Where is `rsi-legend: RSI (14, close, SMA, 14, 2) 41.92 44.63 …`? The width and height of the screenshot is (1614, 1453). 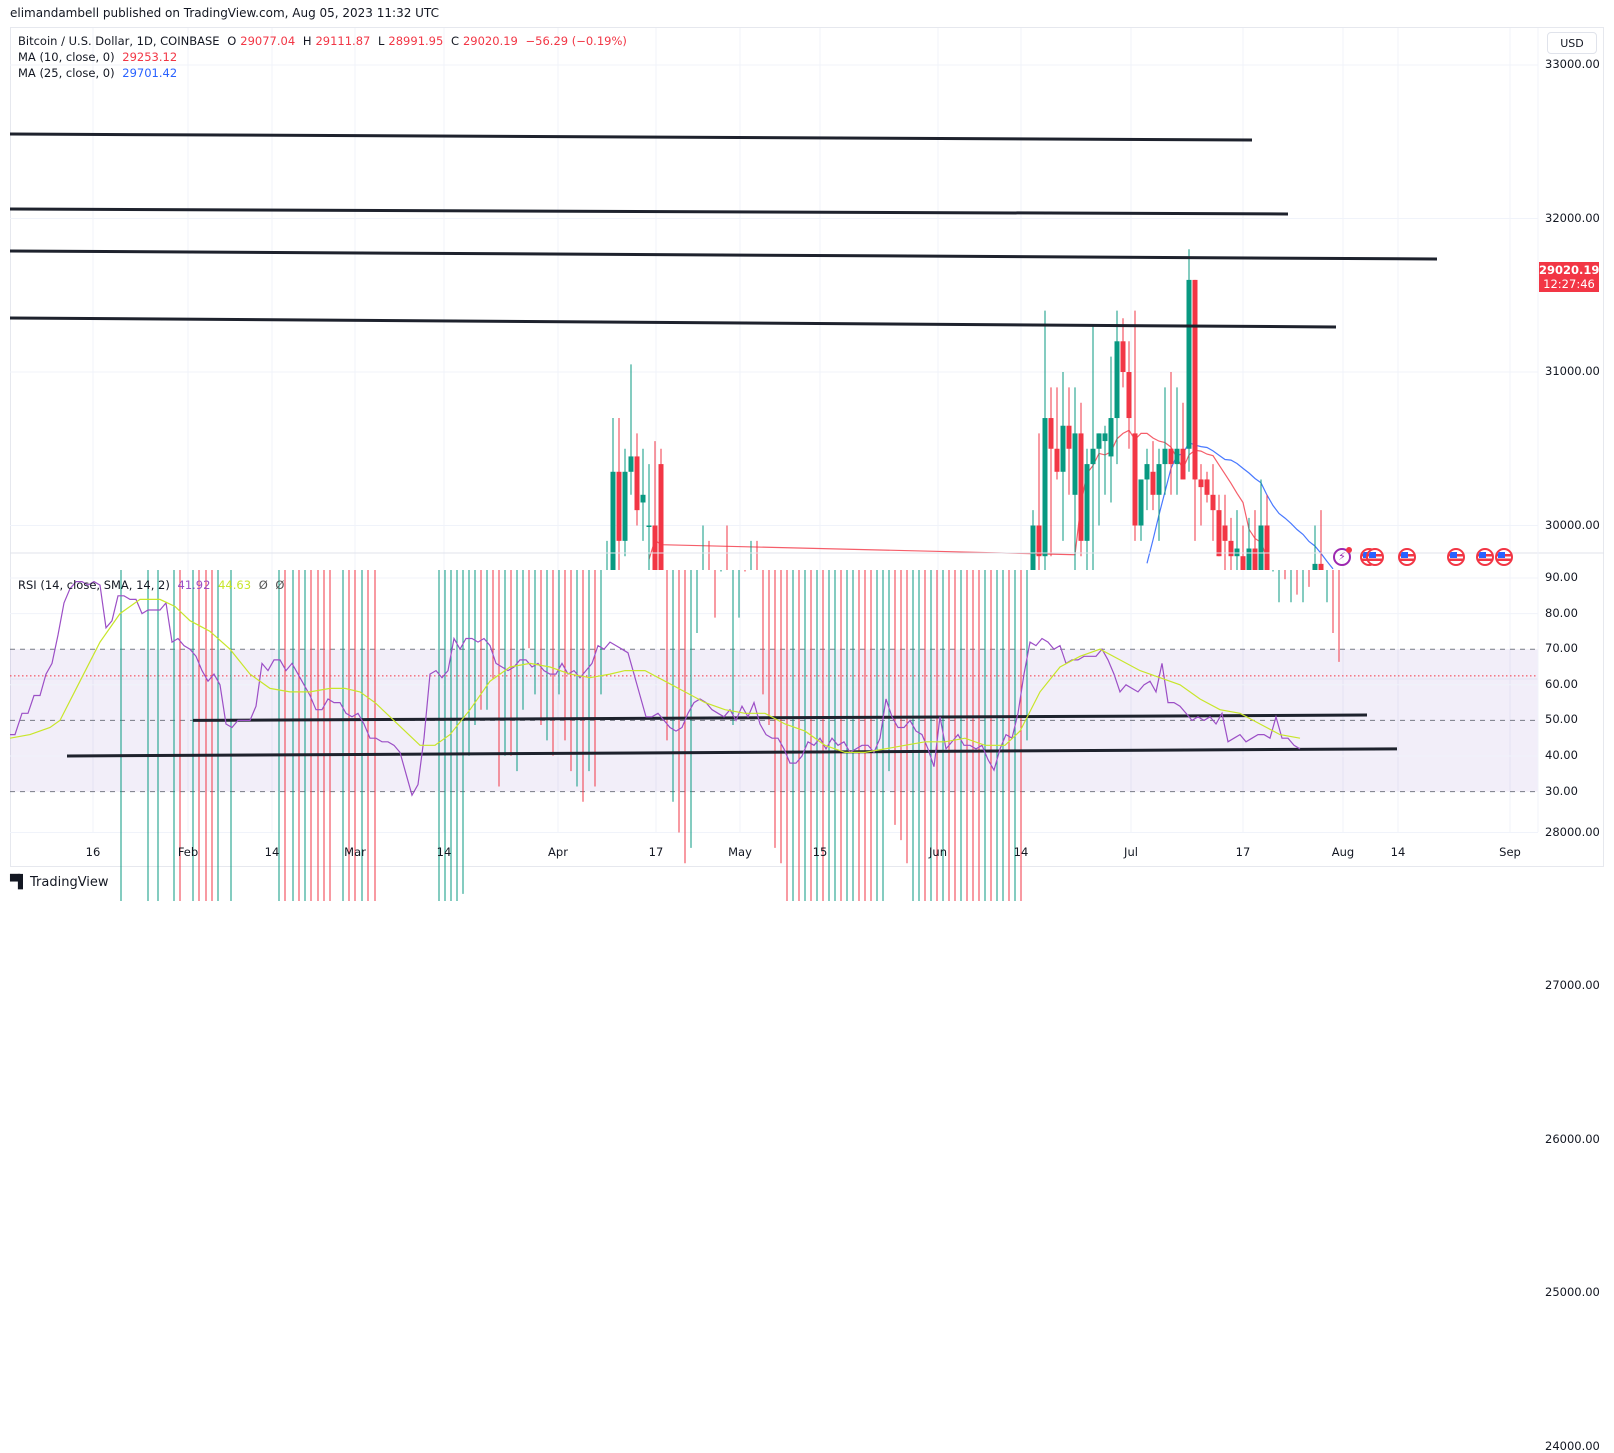 rsi-legend: RSI (14, close, SMA, 14, 2) 41.92 44.63 … is located at coordinates (153, 585).